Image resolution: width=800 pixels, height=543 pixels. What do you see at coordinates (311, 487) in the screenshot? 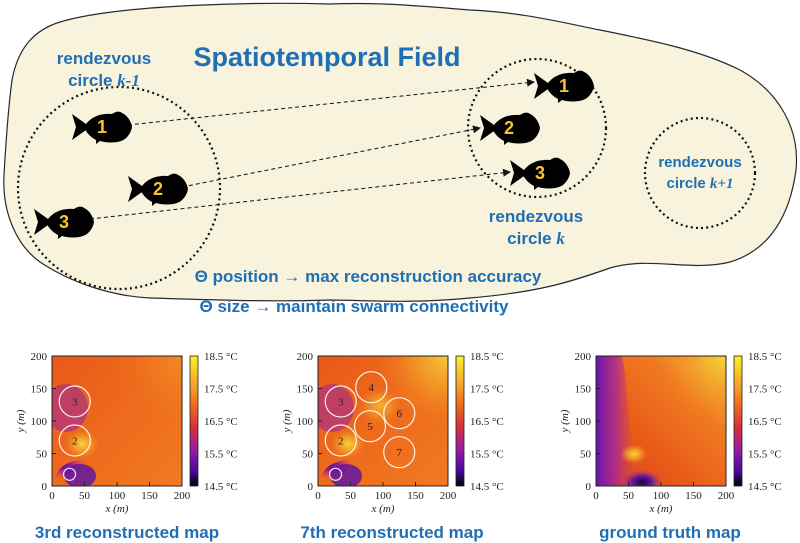
I see `map-2-y-tick: 0` at bounding box center [311, 487].